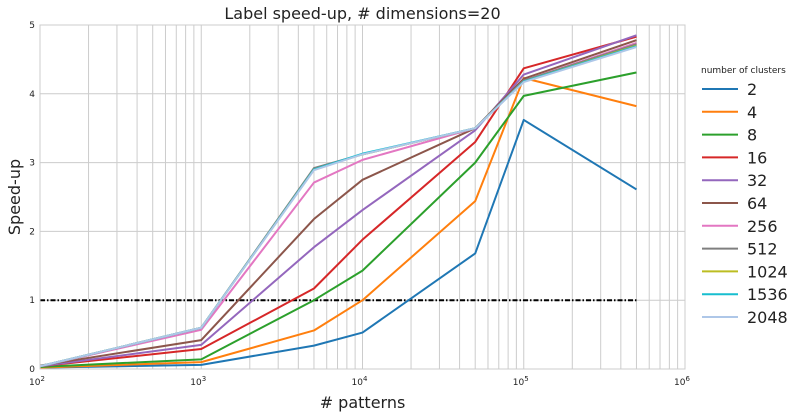  What do you see at coordinates (752, 89) in the screenshot?
I see `legend-label: 2` at bounding box center [752, 89].